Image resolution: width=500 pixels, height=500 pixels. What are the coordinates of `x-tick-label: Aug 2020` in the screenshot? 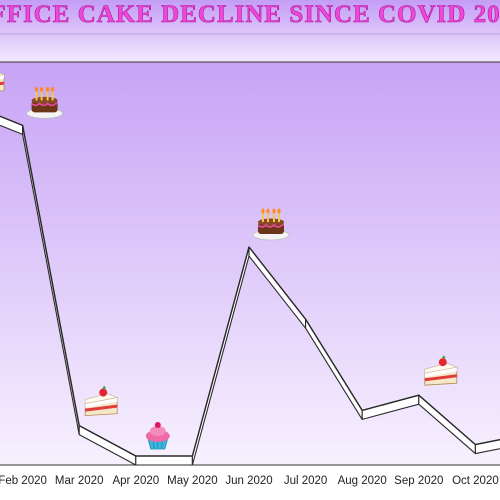 It's located at (362, 481).